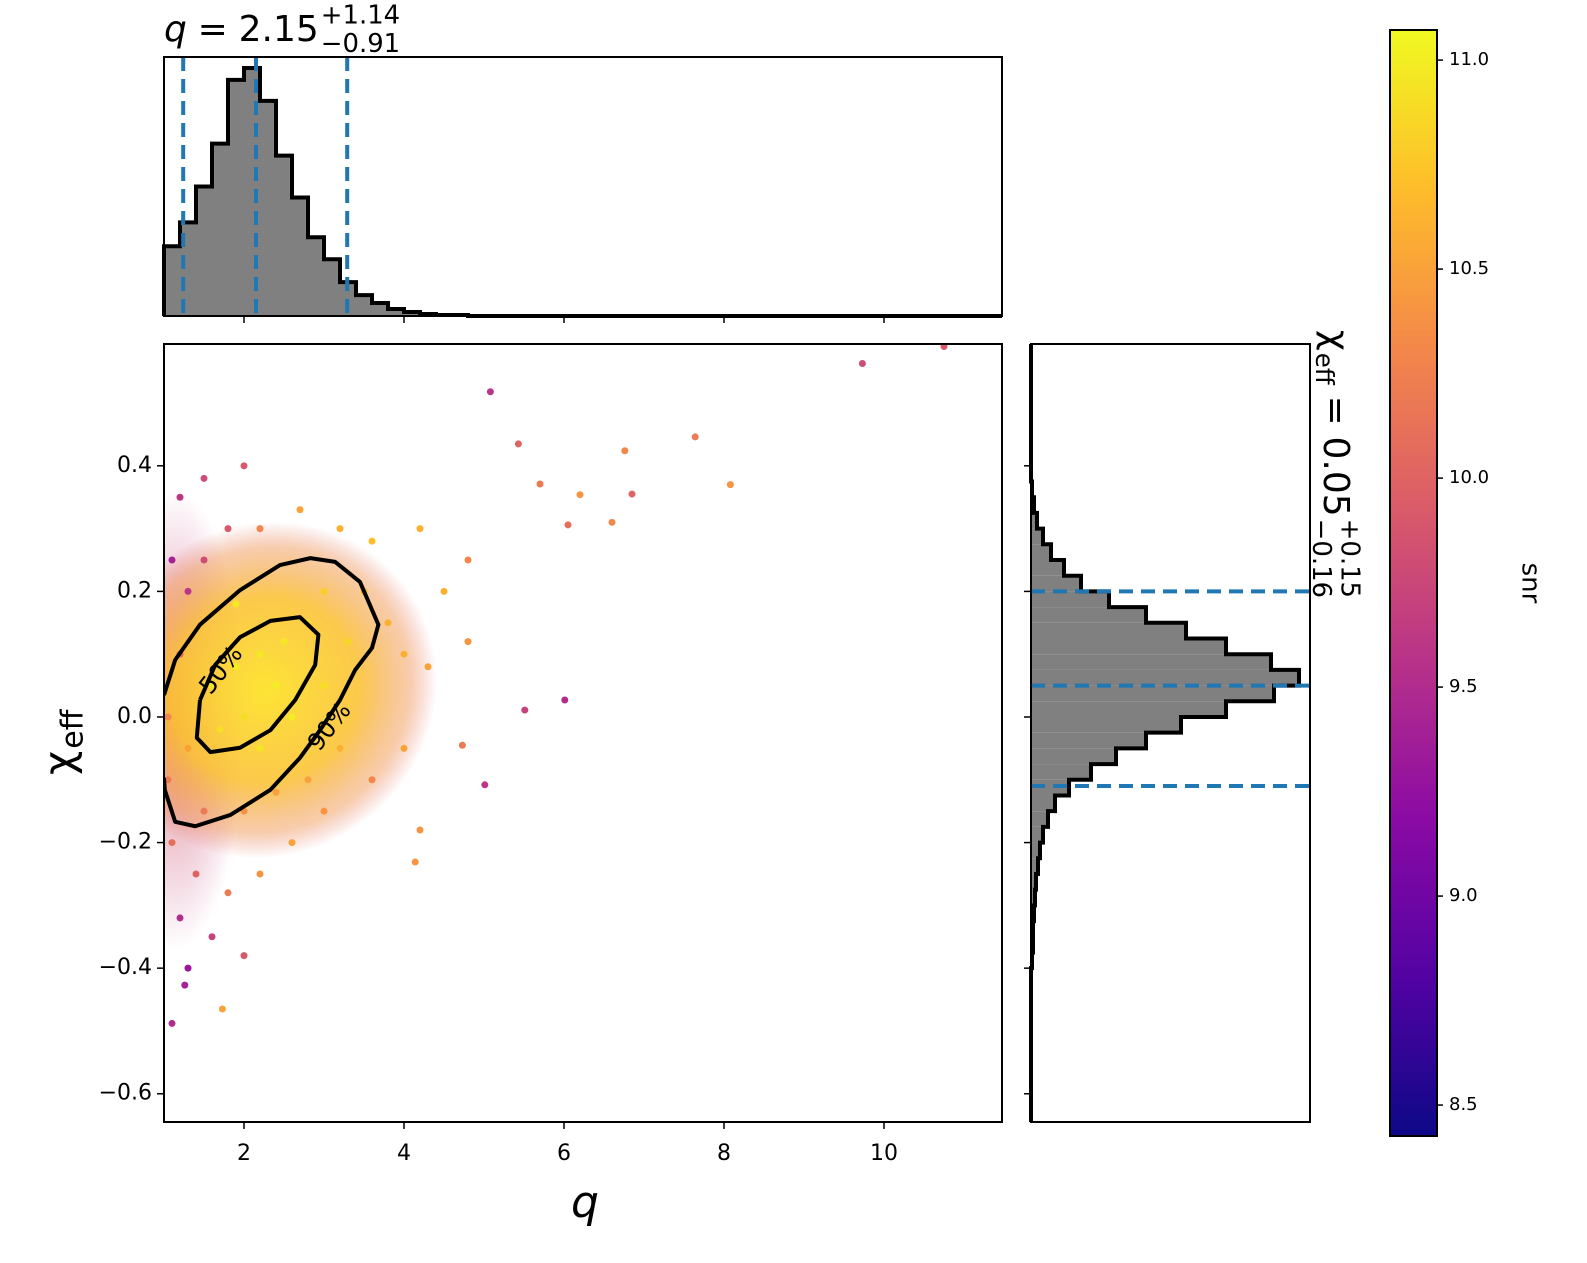 This screenshot has width=1587, height=1263. I want to click on x-tick-label: 4, so click(404, 1153).